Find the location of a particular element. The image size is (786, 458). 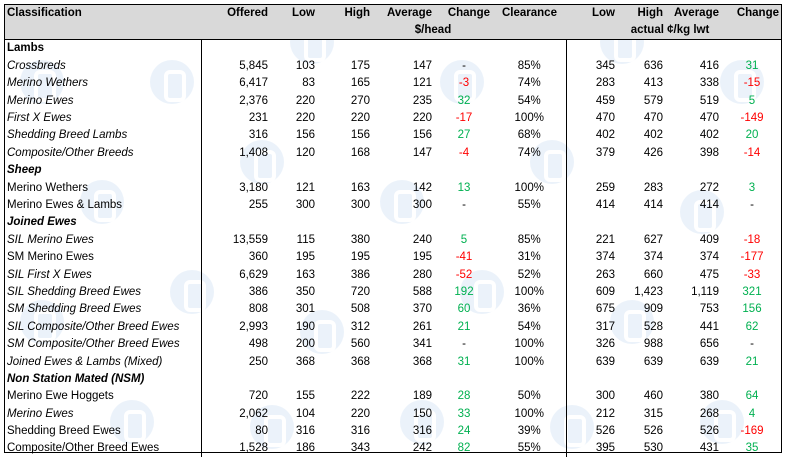

cell-avg2: 414 is located at coordinates (709, 204).